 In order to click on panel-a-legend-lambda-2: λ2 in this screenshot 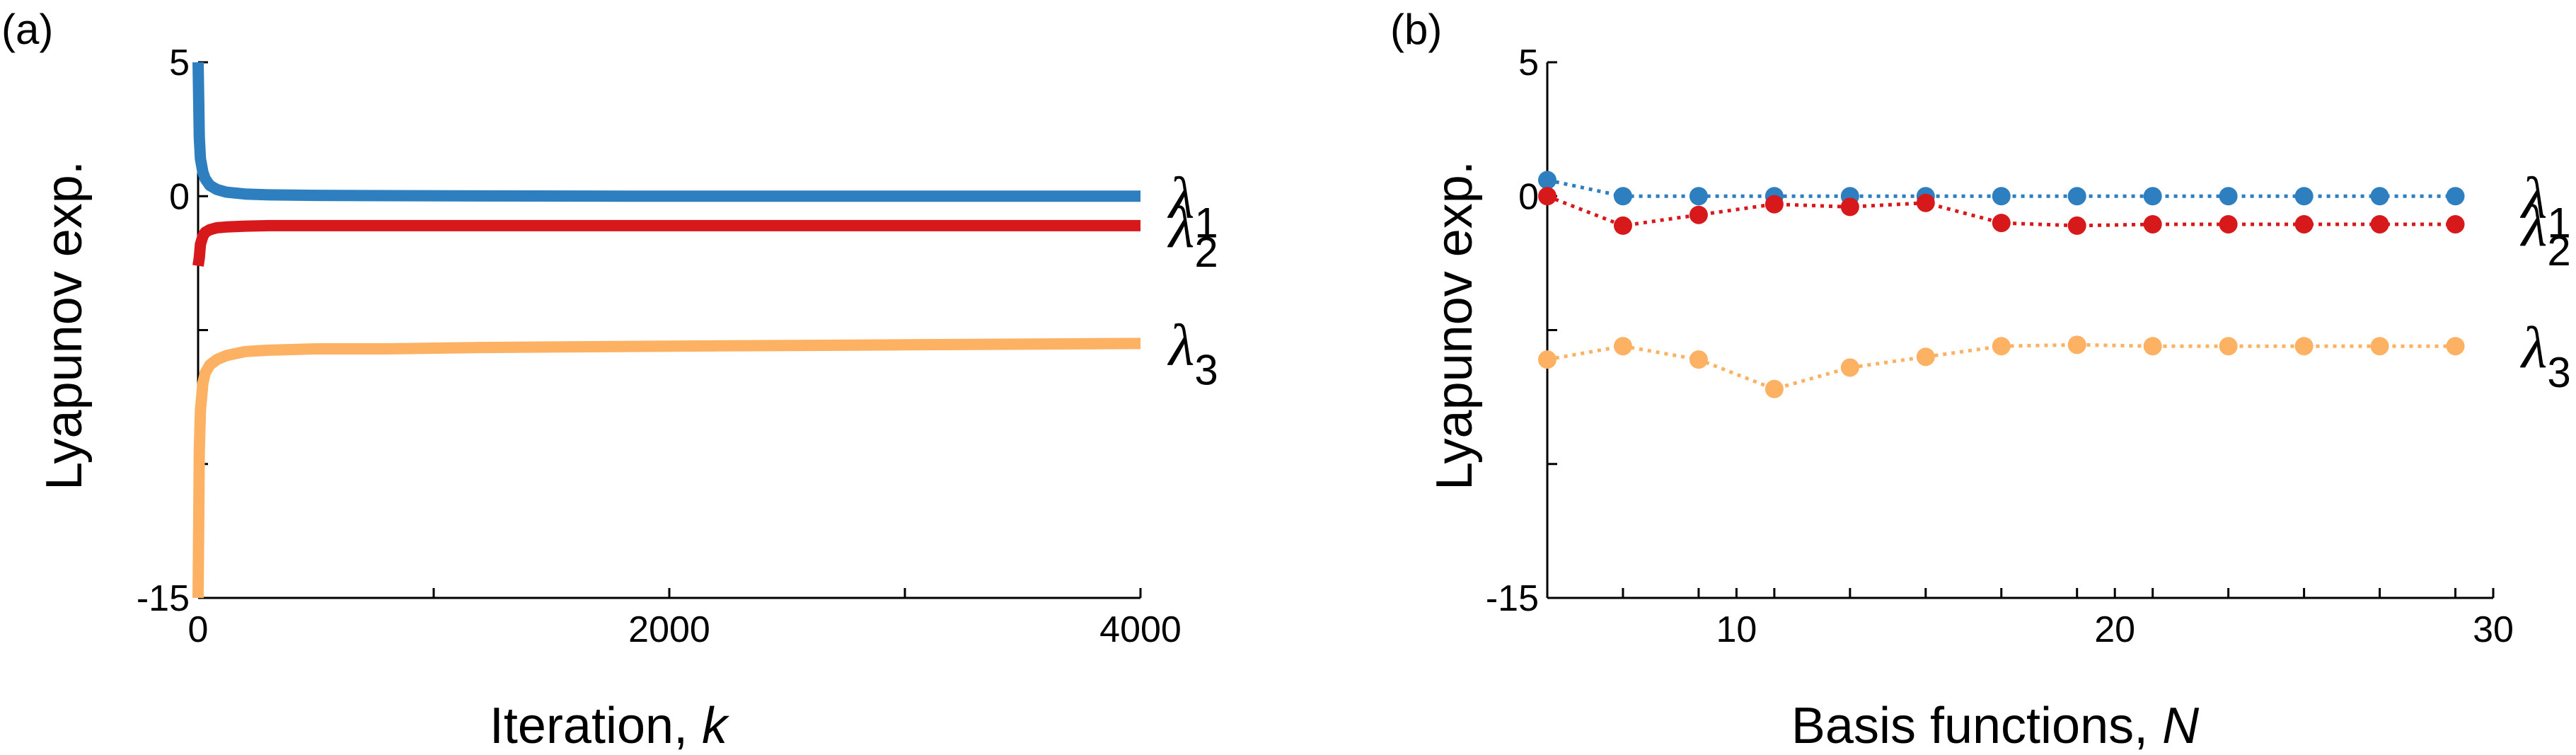, I will do `click(1192, 235)`.